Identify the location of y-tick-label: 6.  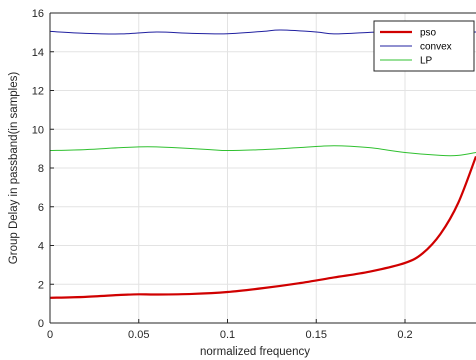
(41, 208).